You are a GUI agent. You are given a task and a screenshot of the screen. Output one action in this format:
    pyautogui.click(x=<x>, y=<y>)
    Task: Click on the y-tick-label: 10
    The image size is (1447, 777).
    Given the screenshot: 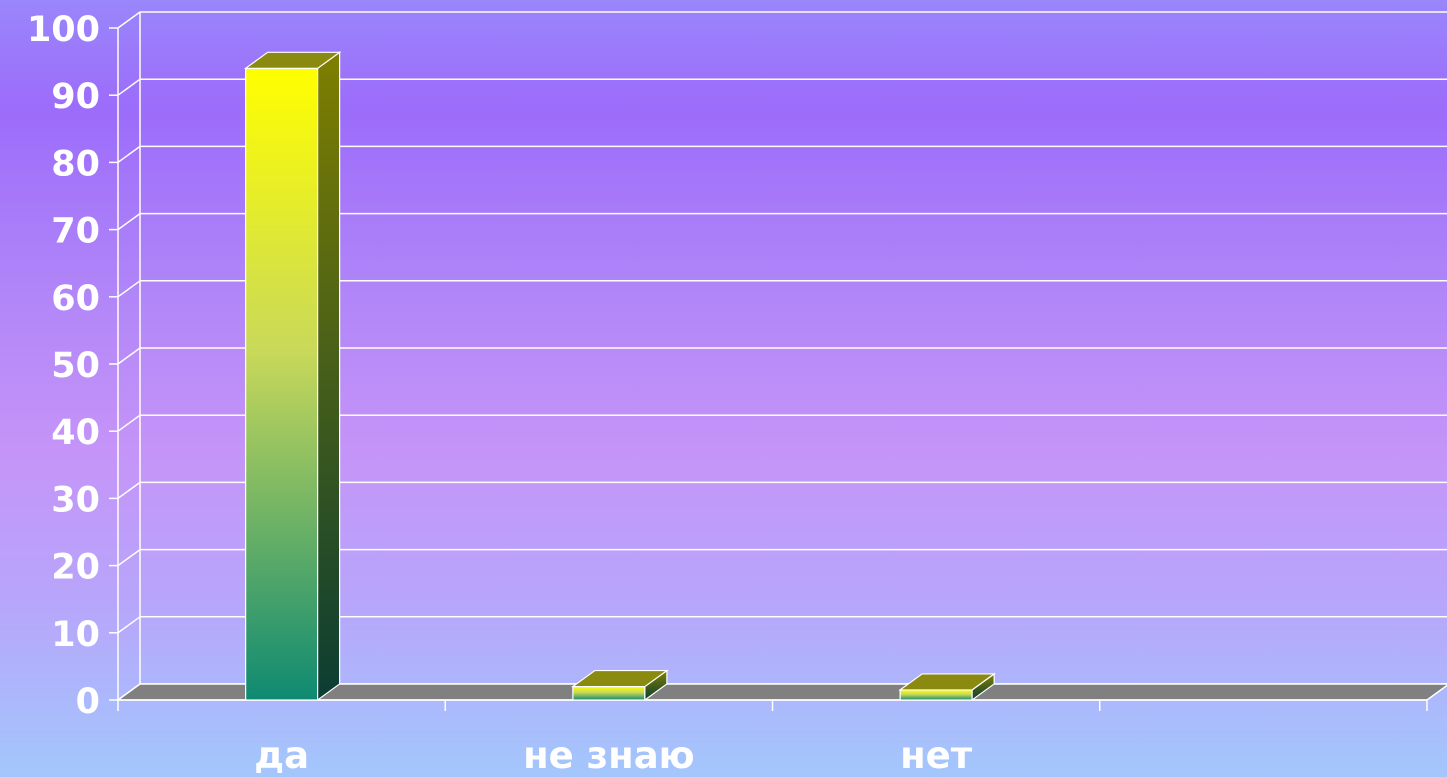 What is the action you would take?
    pyautogui.click(x=75, y=635)
    